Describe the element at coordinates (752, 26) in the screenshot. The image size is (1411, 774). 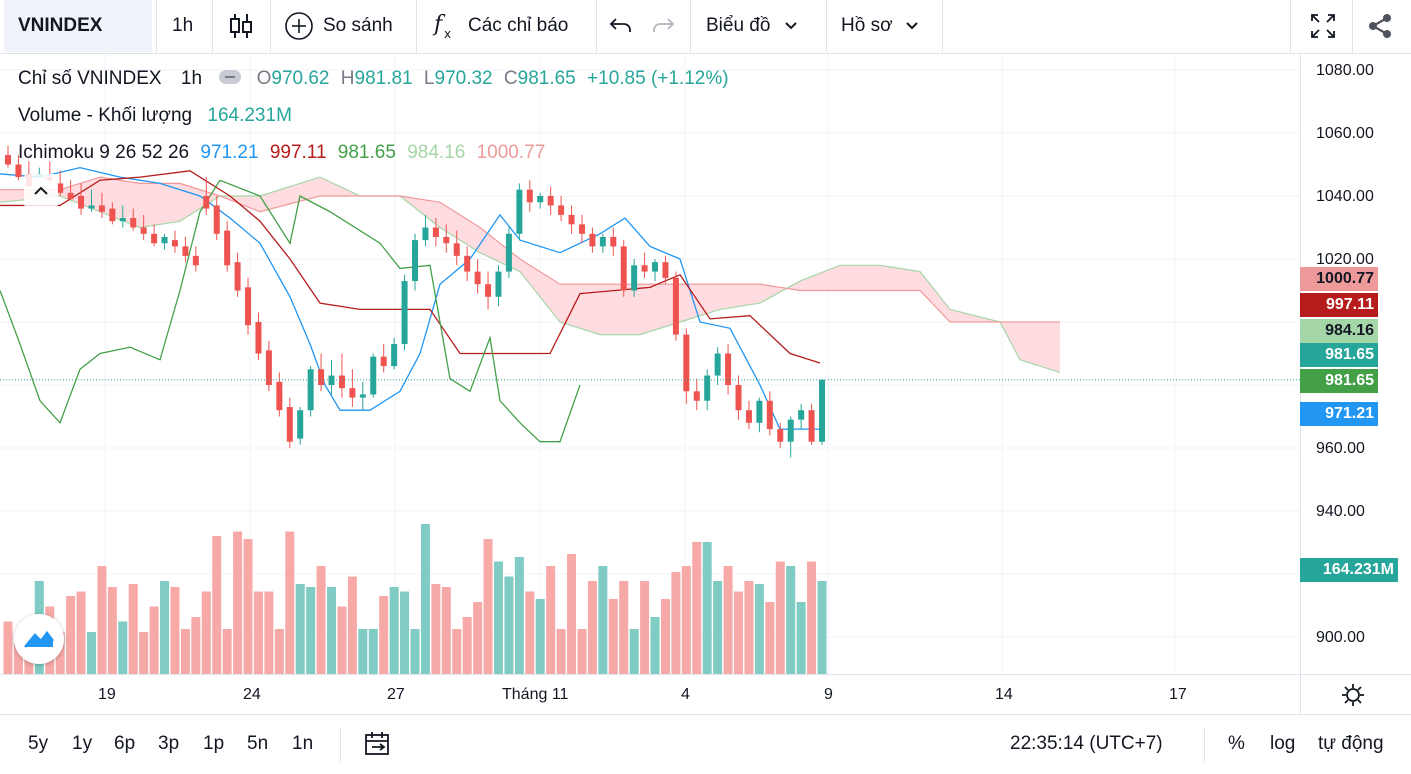
I see `chart-menu-button: Biểu đồ` at that location.